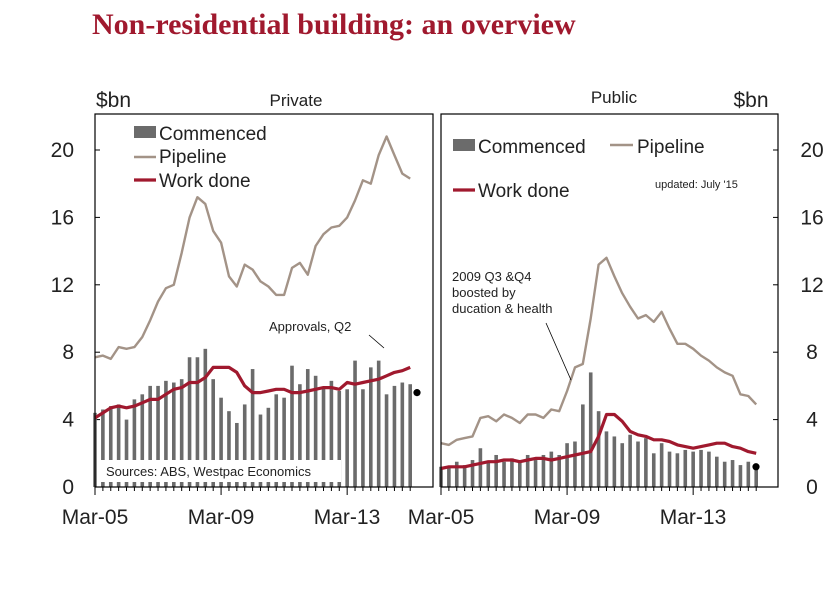  What do you see at coordinates (441, 517) in the screenshot?
I see `public-x-tick-label: Mar-05` at bounding box center [441, 517].